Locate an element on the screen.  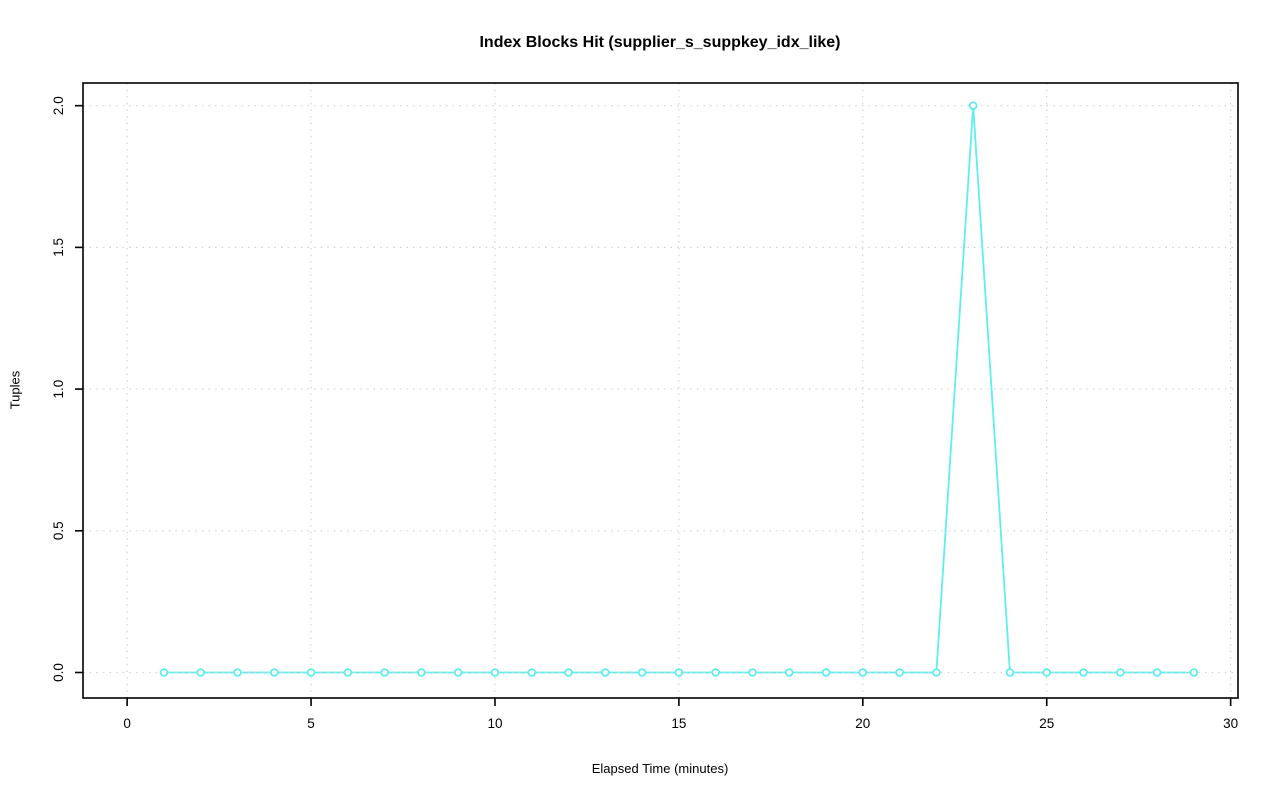
y-tick-label: 1.0 is located at coordinates (58, 389).